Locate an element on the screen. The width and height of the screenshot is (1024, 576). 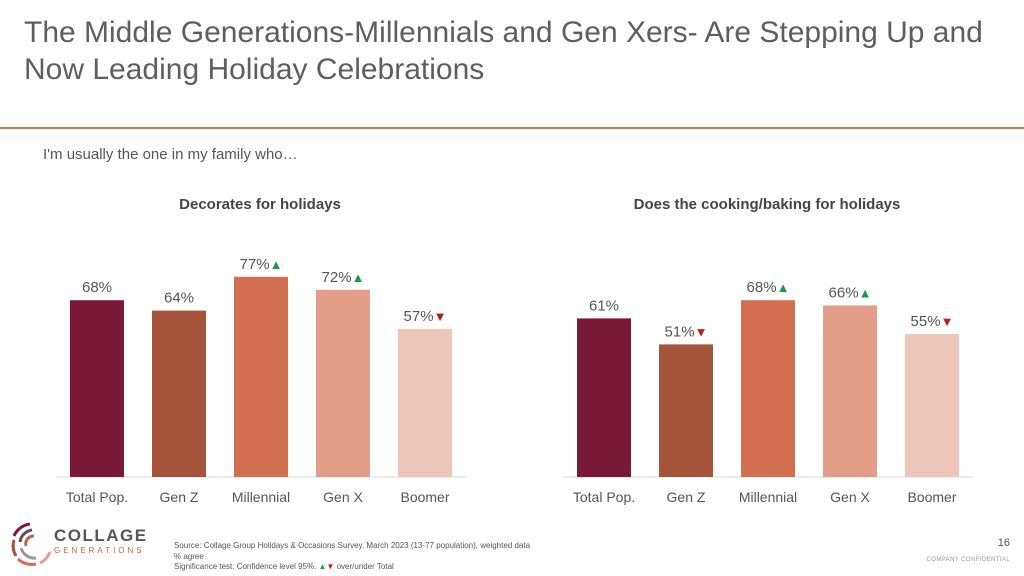
category-label-1-2: Millennial is located at coordinates (768, 497).